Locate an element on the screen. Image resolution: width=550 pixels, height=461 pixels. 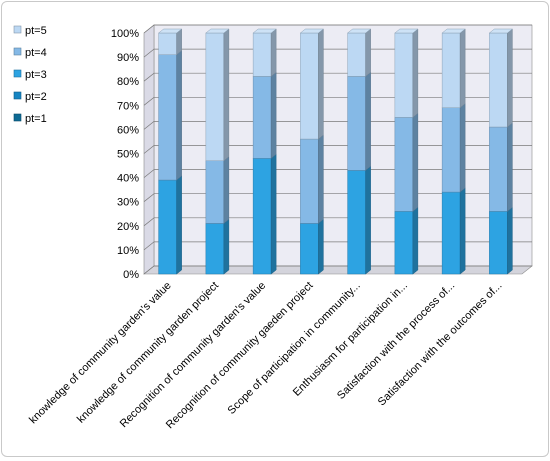
plot-floor is located at coordinates (338, 270).